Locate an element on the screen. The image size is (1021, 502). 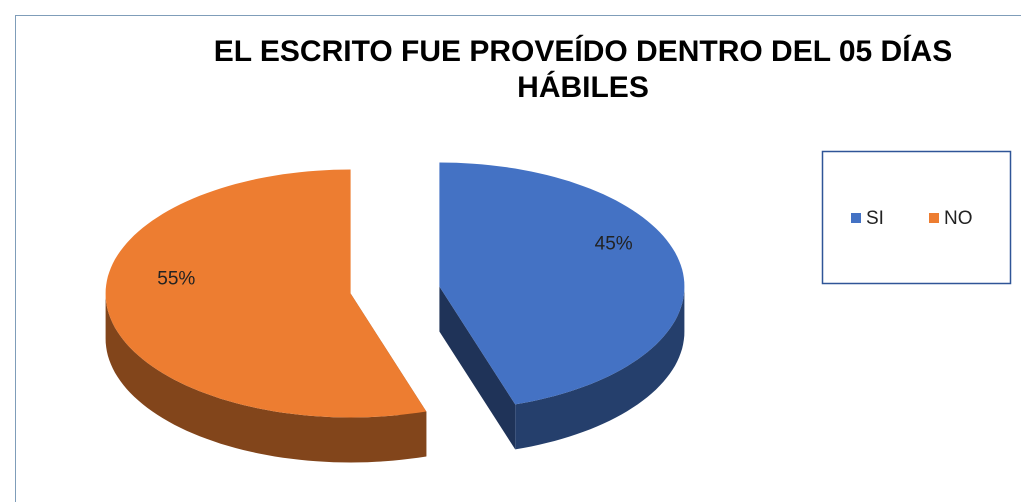
legend-box is located at coordinates (916, 217).